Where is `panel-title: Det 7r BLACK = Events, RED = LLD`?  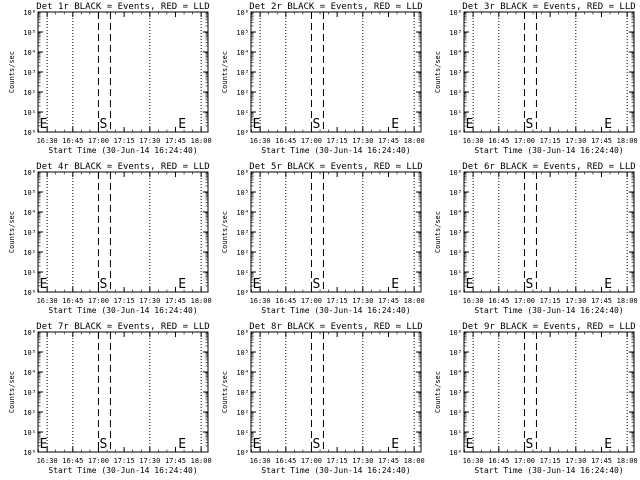
panel-title: Det 7r BLACK = Events, RED = LLD is located at coordinates (122, 327).